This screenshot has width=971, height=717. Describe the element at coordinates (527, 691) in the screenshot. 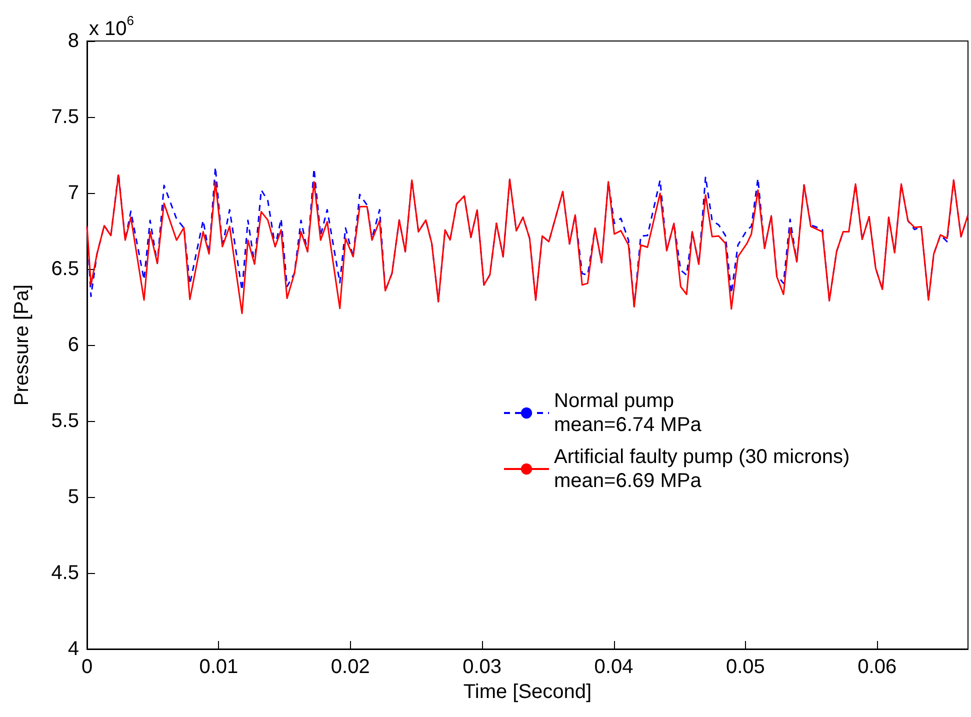

I see `x-axis-title: Time [Second]` at that location.